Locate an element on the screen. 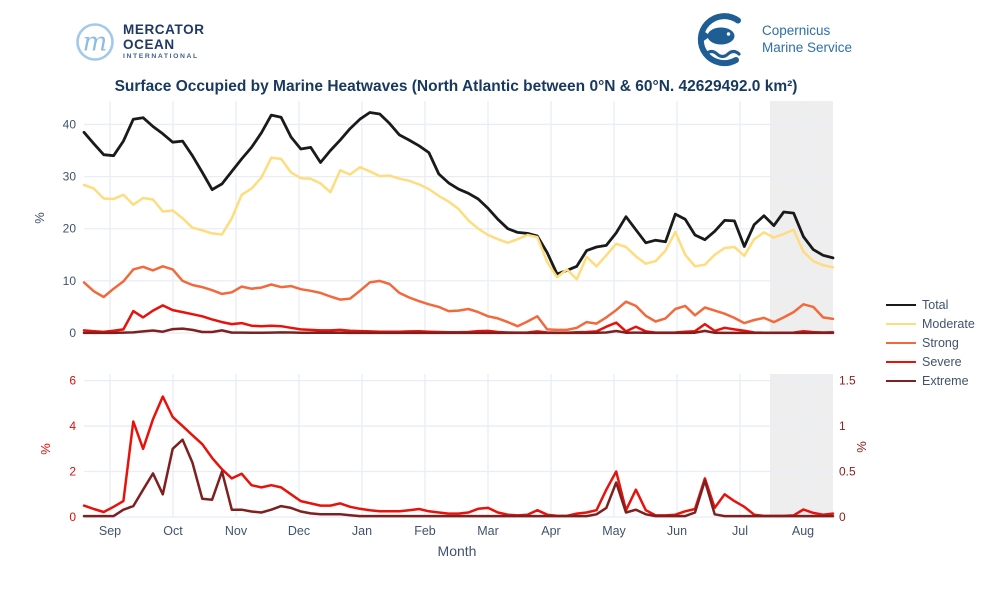  legend-swatch-extreme is located at coordinates (901, 380).